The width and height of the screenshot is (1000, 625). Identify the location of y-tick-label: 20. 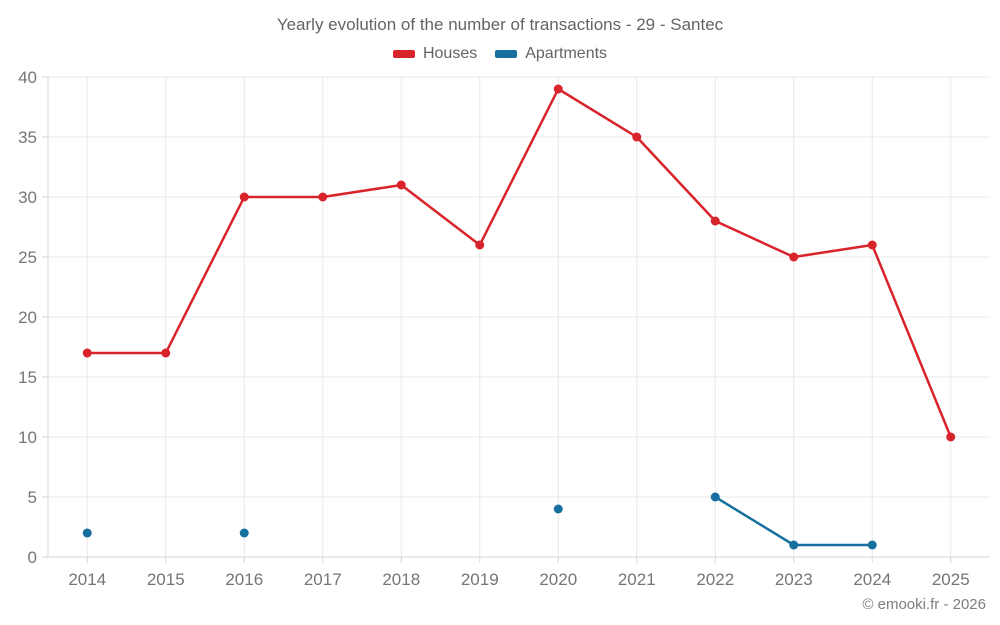
(27, 317).